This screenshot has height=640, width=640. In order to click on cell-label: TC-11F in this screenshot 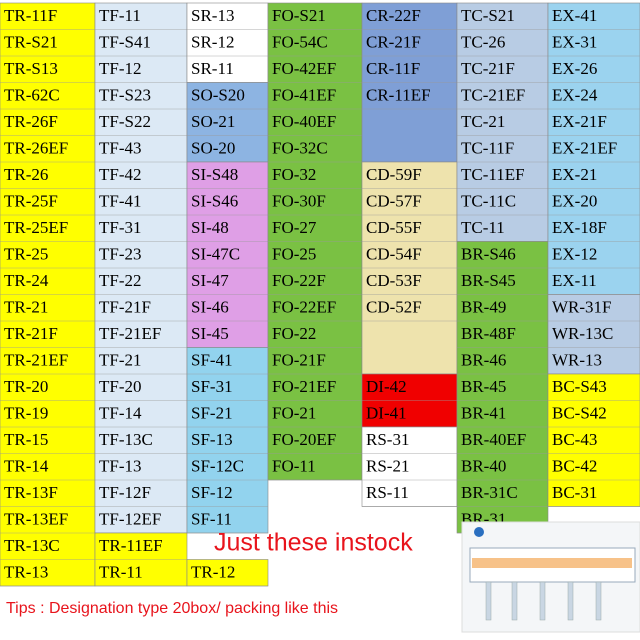, I will do `click(487, 148)`.